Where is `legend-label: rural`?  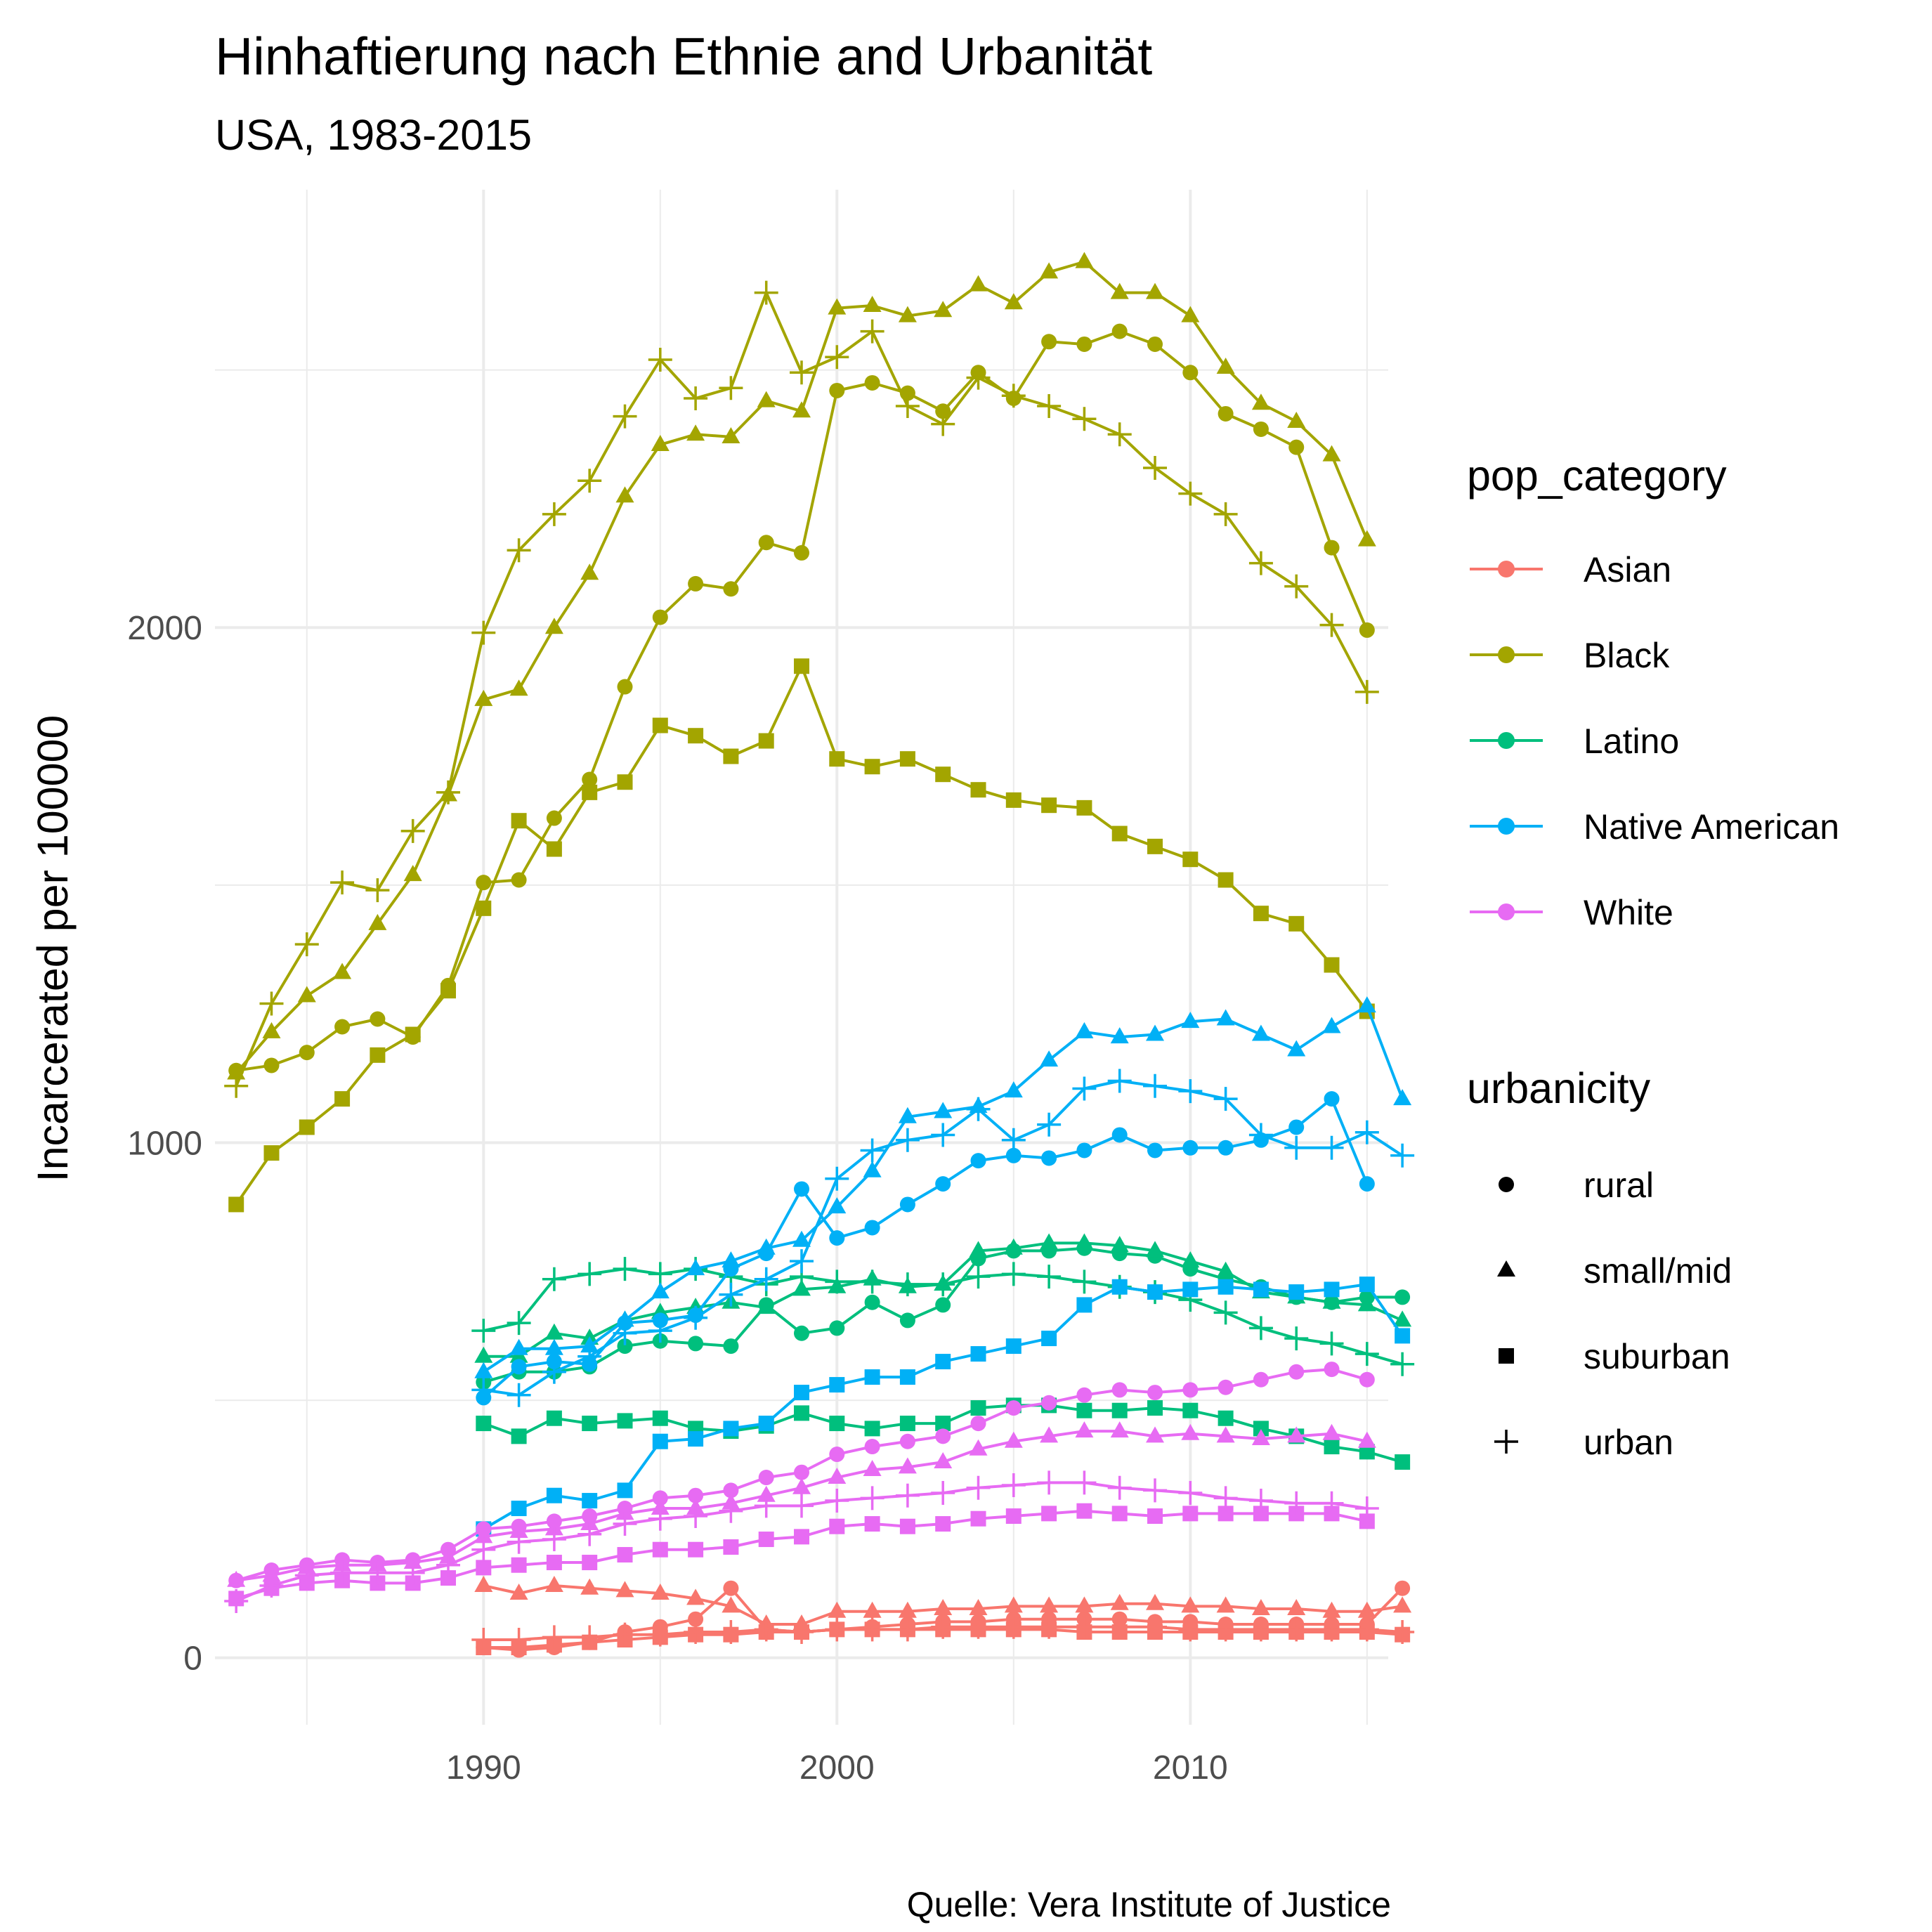
legend-label: rural is located at coordinates (1619, 1185).